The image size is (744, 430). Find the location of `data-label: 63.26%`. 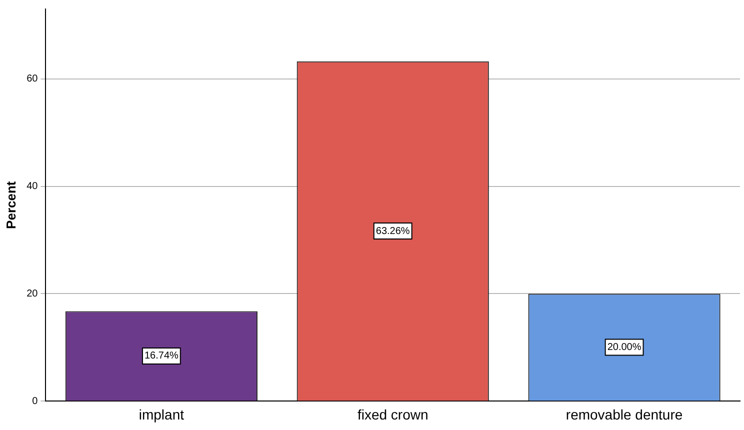

data-label: 63.26% is located at coordinates (393, 231).